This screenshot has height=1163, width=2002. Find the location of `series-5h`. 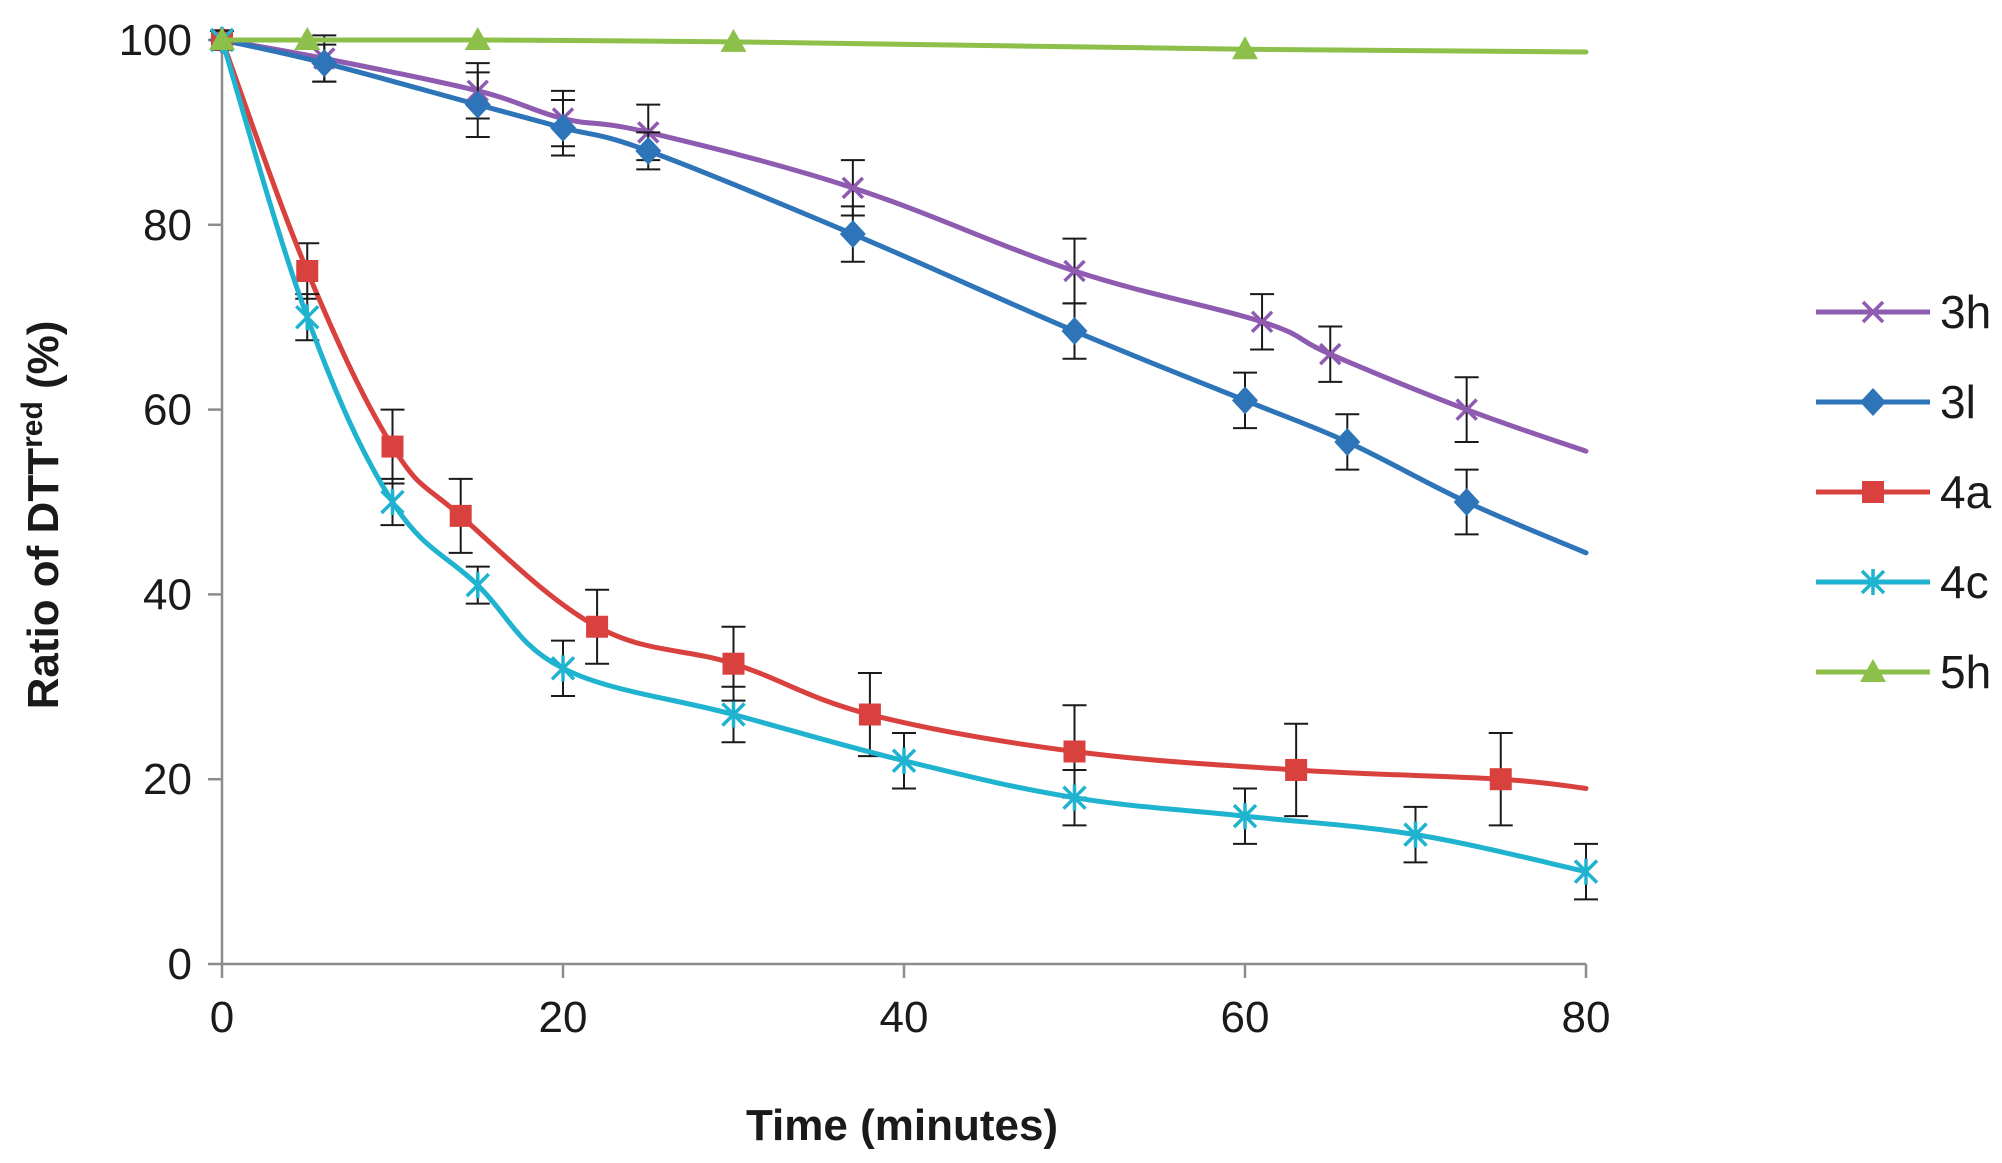

series-5h is located at coordinates (899, 43).